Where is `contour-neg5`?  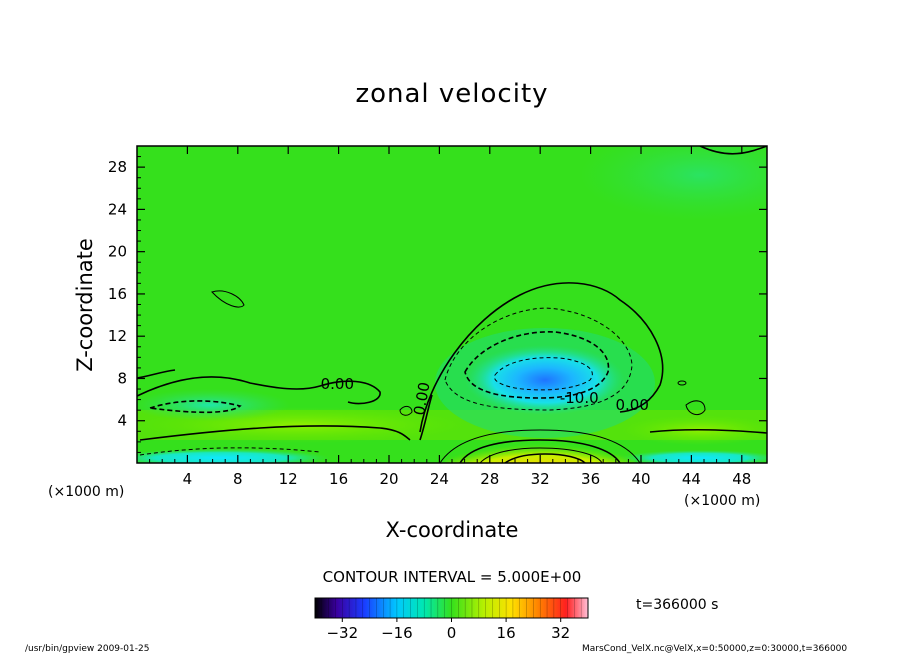 contour-neg5 is located at coordinates (538, 359).